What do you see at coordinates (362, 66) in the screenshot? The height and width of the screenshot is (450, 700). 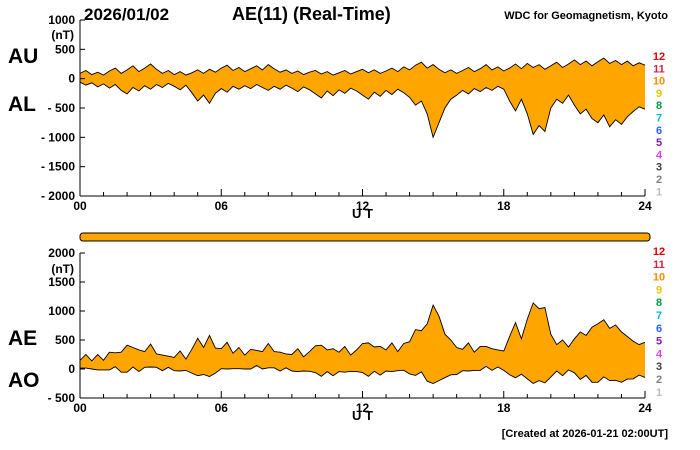 I see `au-trace` at bounding box center [362, 66].